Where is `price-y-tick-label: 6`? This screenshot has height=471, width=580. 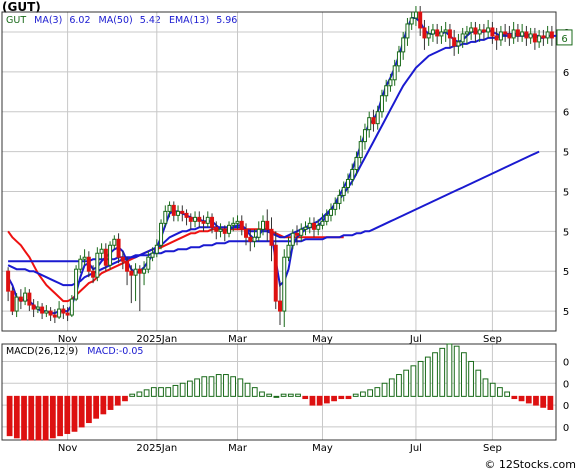
price-y-tick-label: 6 is located at coordinates (566, 73).